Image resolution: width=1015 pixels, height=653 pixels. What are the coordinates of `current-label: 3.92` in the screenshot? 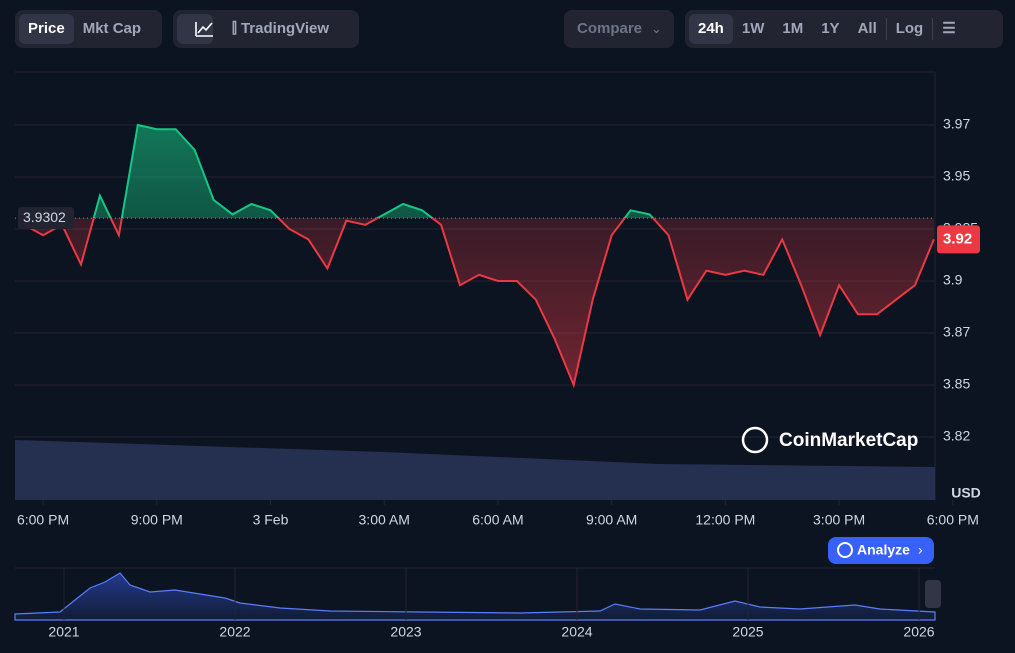 It's located at (957, 238).